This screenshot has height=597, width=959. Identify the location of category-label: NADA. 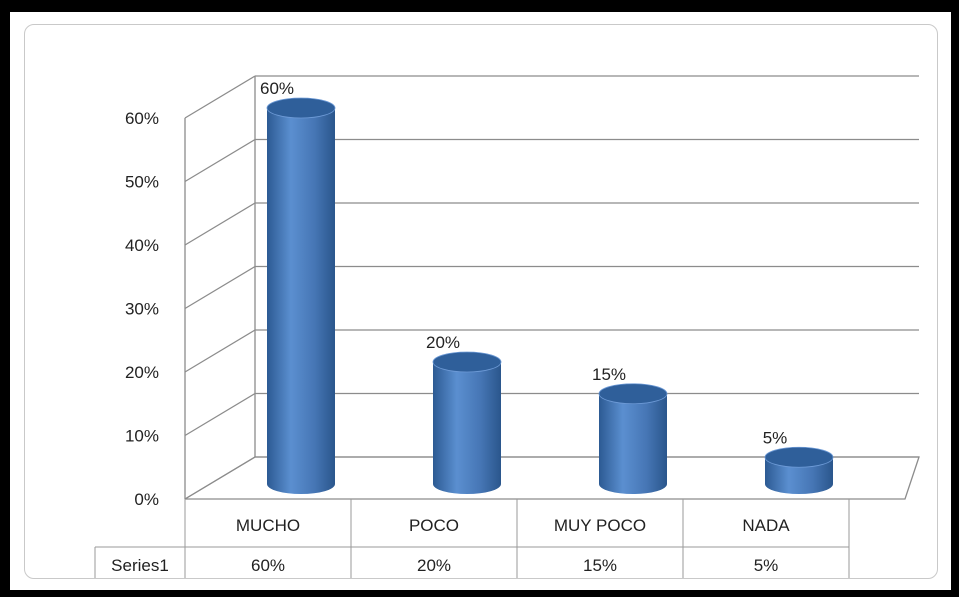
(766, 525).